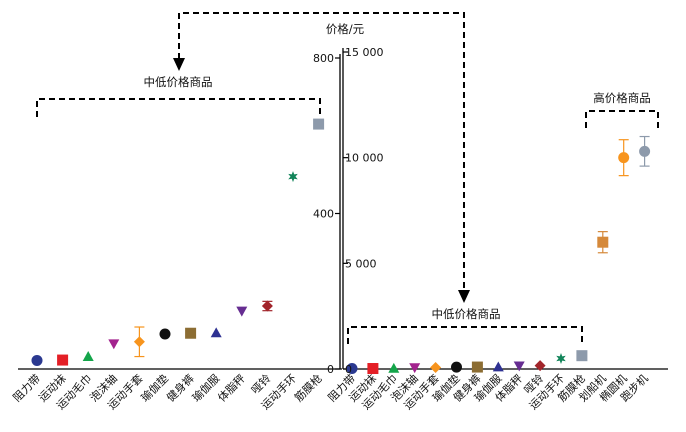 The height and width of the screenshot is (432, 686). I want to click on right-high-group-label: 高价格商品, so click(622, 98).